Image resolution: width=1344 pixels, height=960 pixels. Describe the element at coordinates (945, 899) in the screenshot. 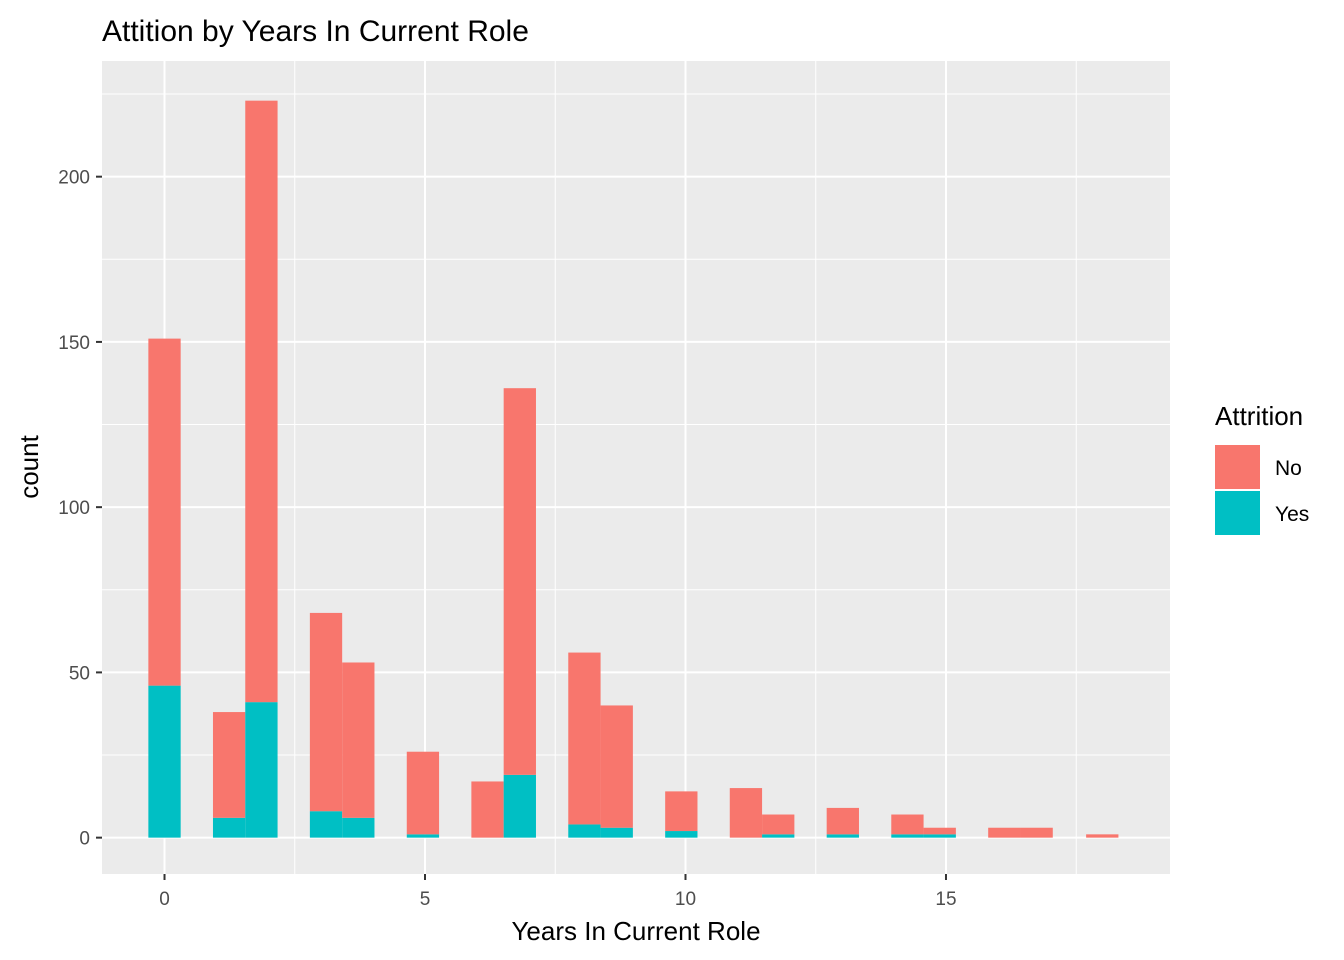

I see `x-tick-label: 15` at that location.